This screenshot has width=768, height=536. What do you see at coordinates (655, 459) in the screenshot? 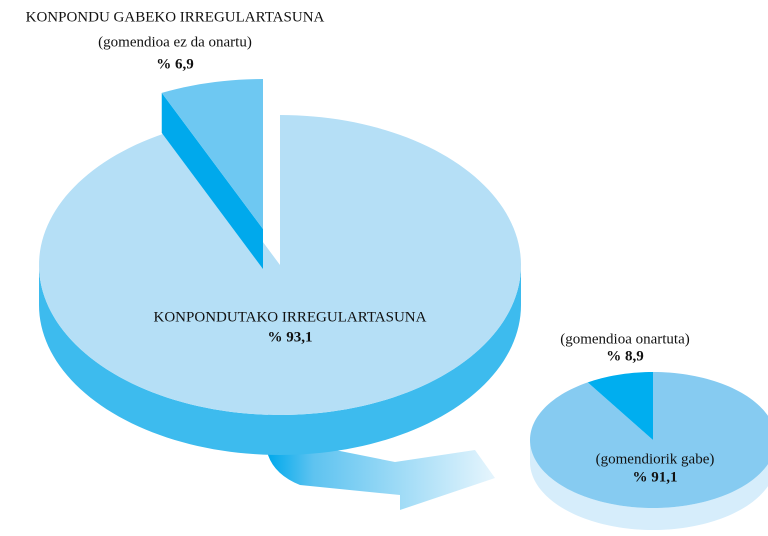
I see `slice-label: (gomendiorik gabe)` at bounding box center [655, 459].